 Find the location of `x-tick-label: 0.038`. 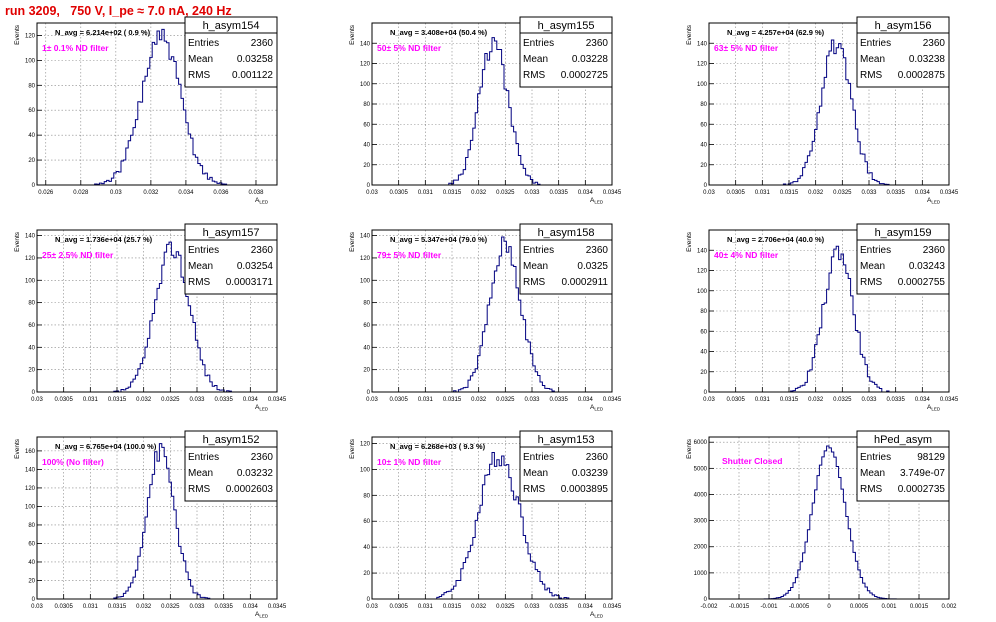

x-tick-label: 0.038 is located at coordinates (256, 193).